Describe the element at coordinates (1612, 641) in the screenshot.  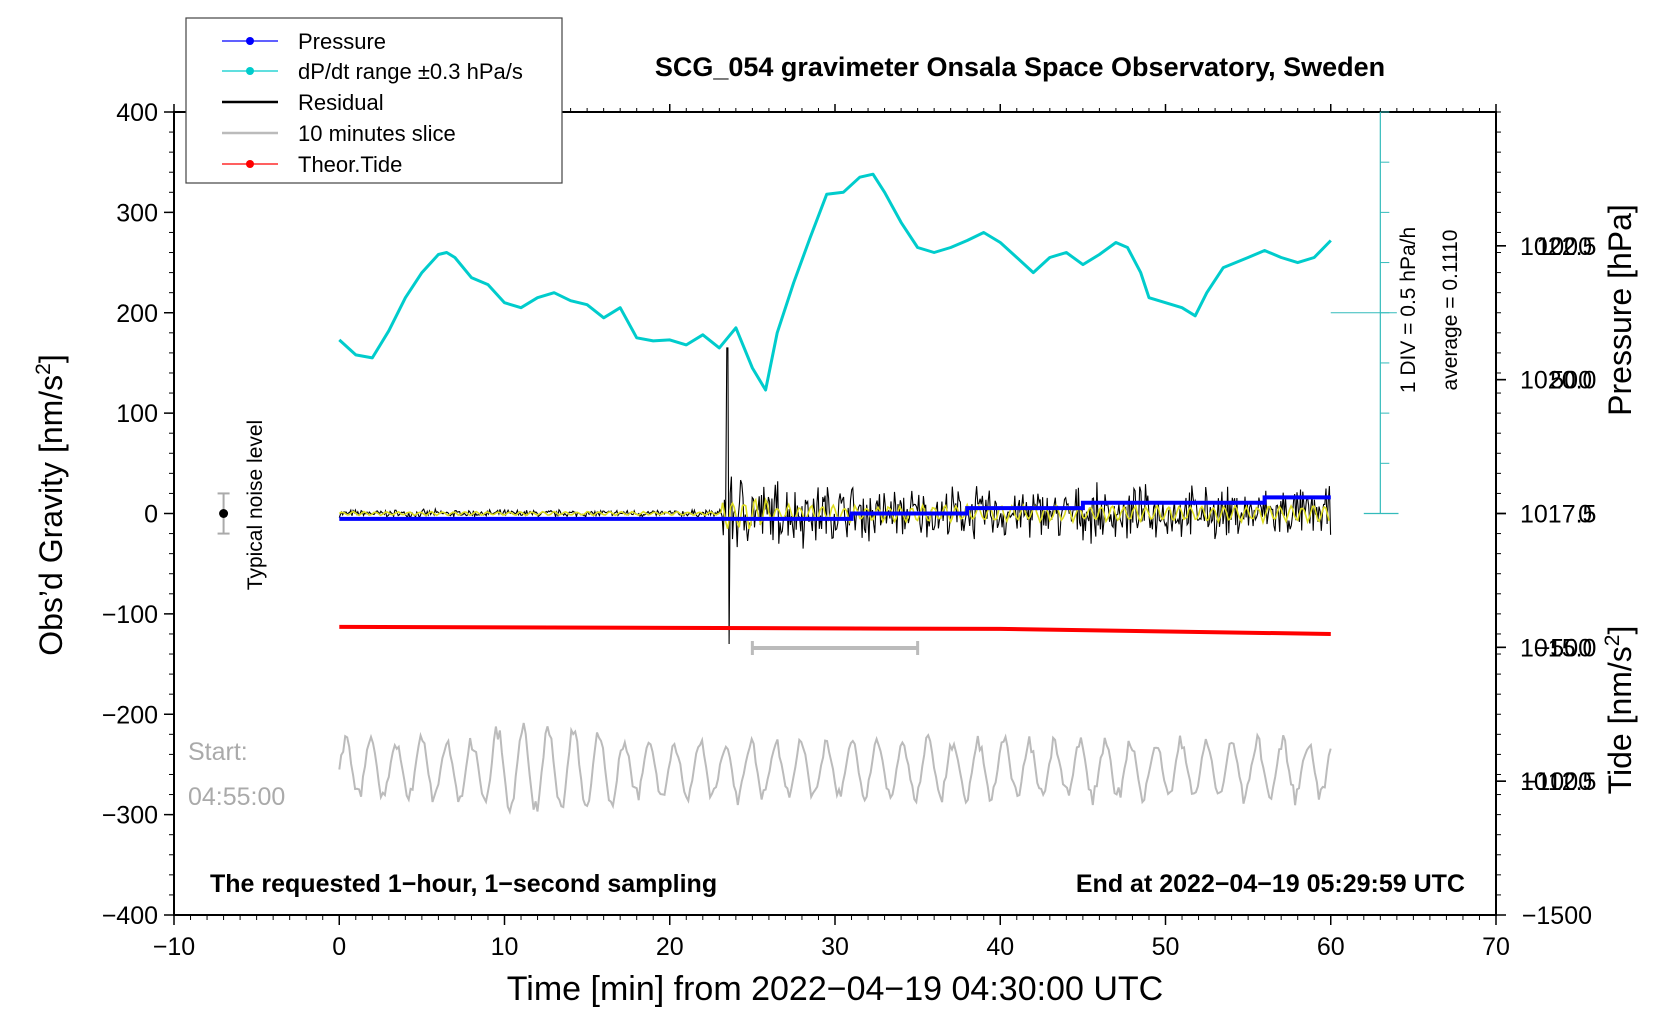
I see `tide-axis-label-sup: 2` at that location.